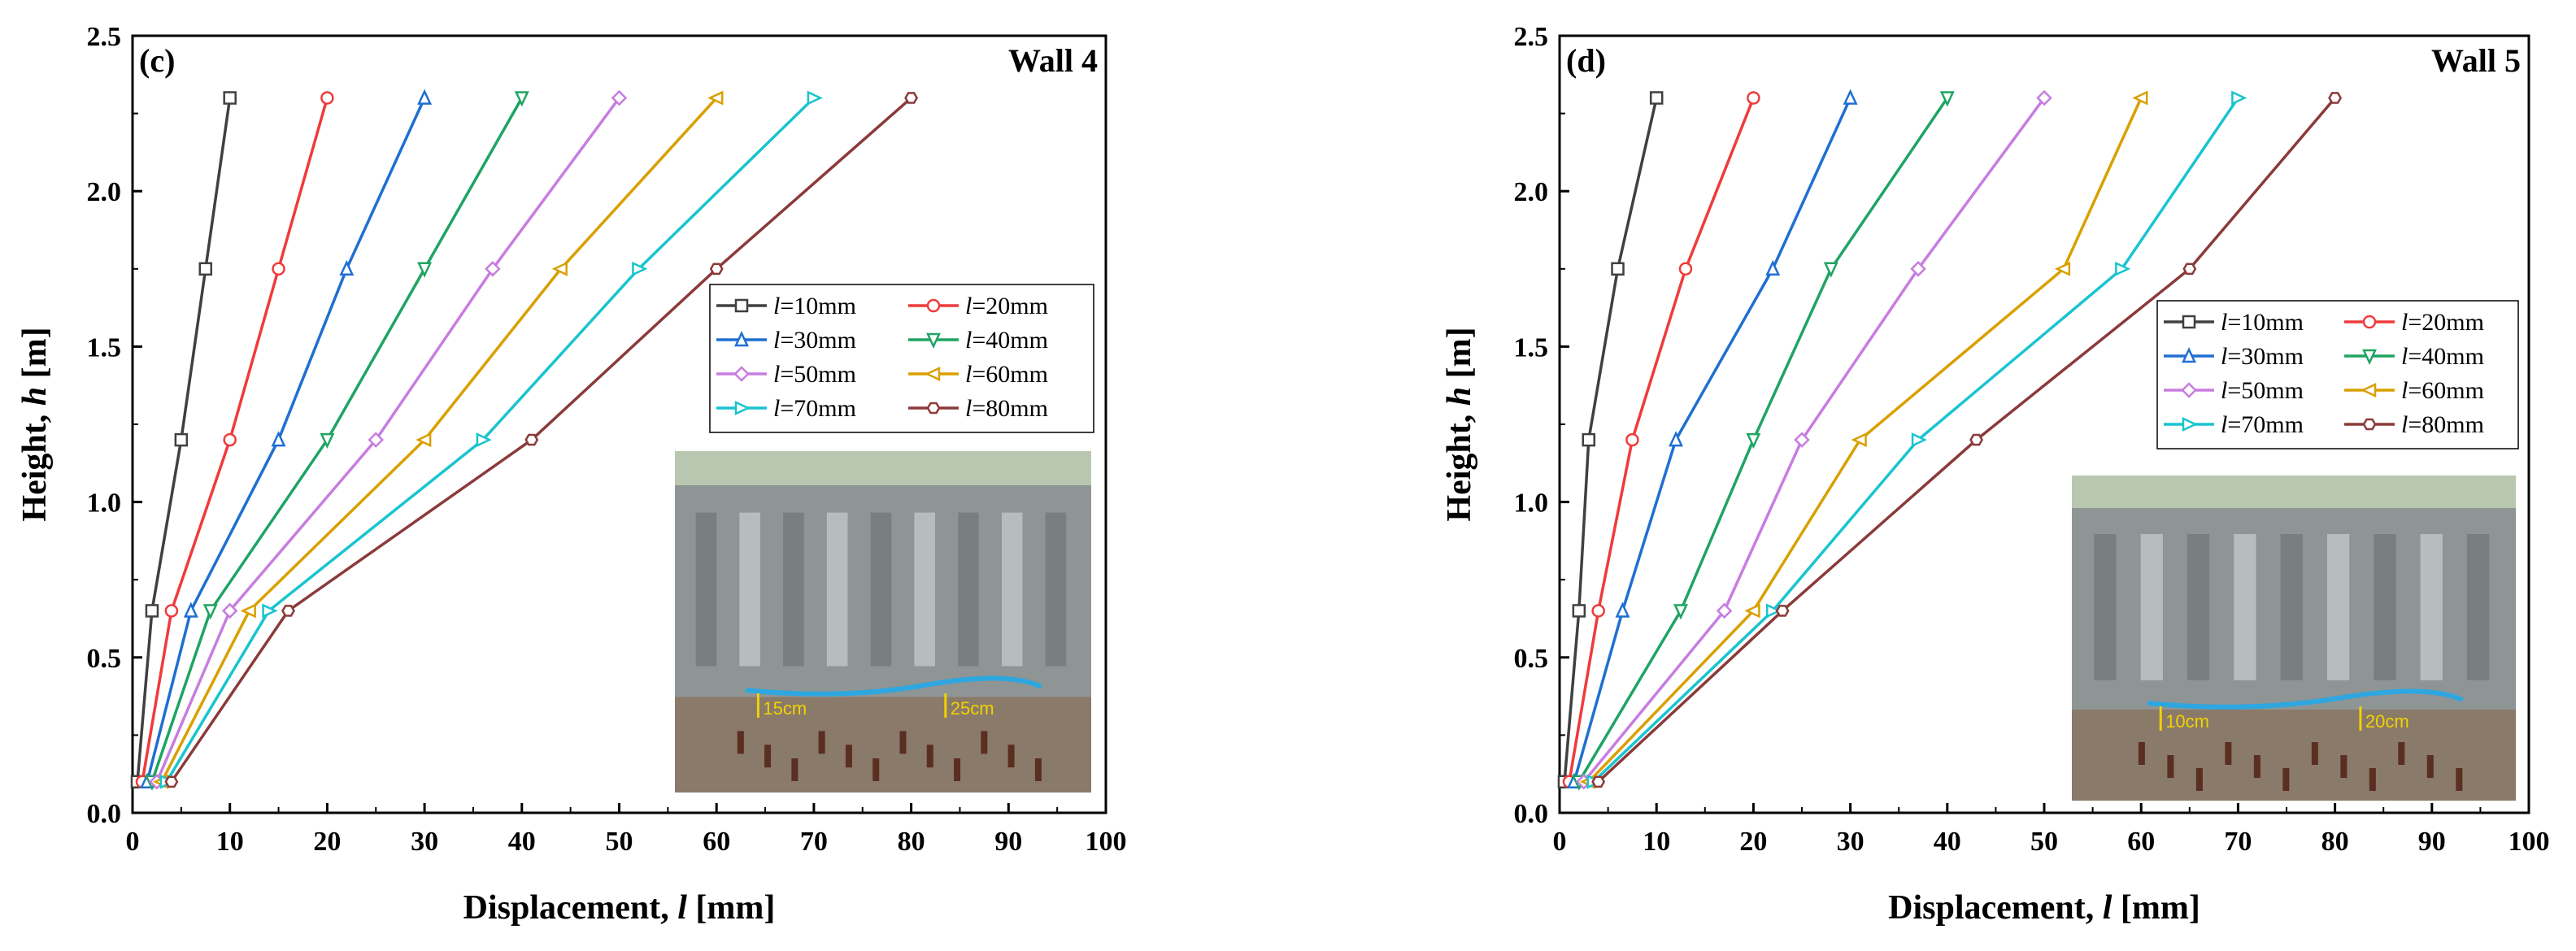 This screenshot has width=2576, height=951. I want to click on point-c1-s6-p1, so click(1773, 611).